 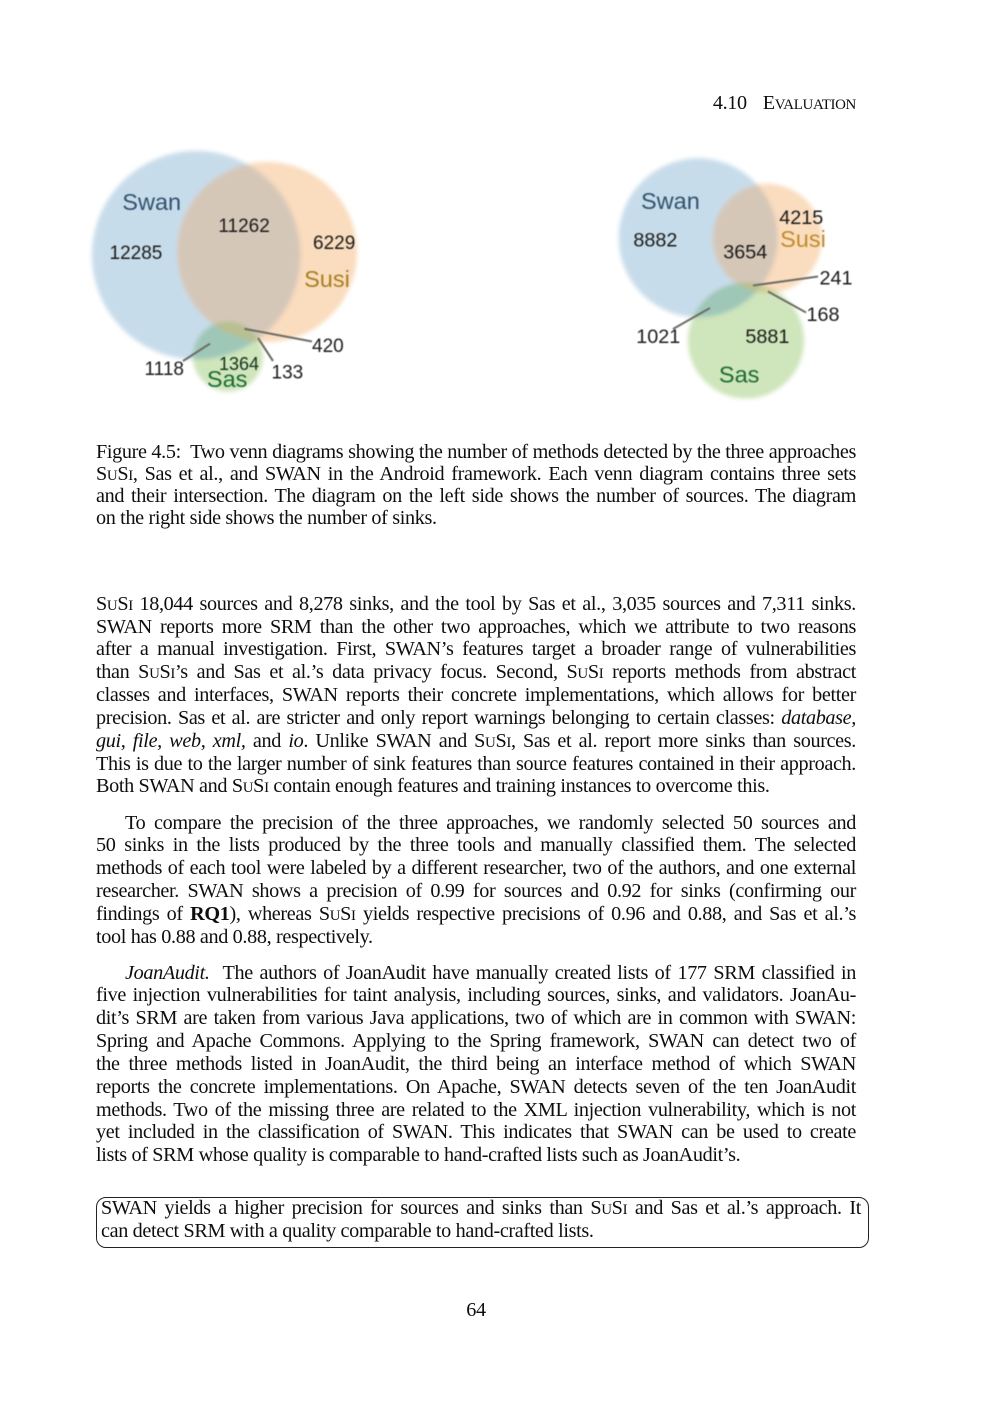 I want to click on svg-text: 12285, so click(x=136, y=253).